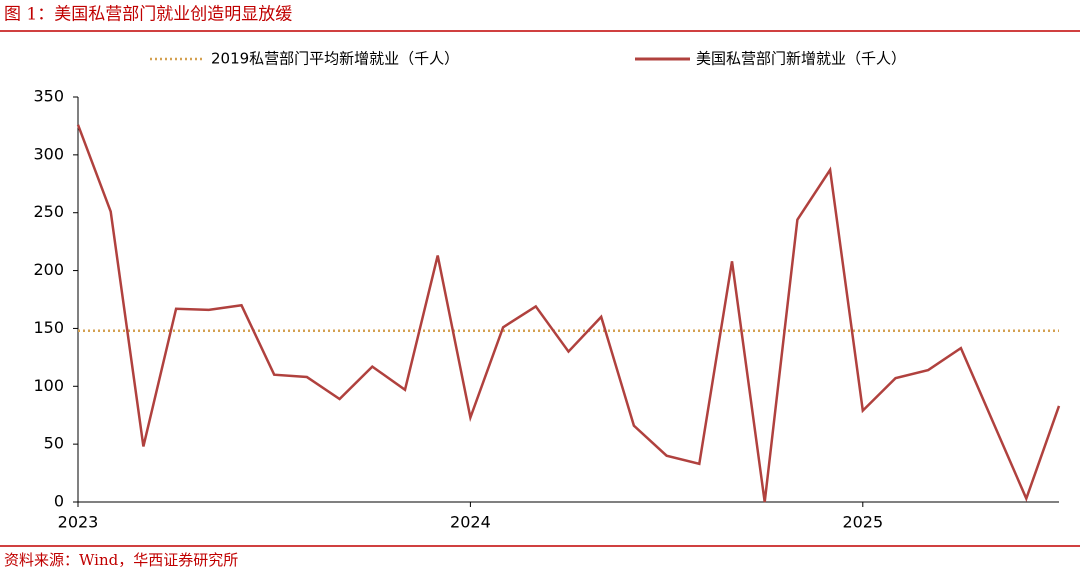  Describe the element at coordinates (48, 327) in the screenshot. I see `y-tick-label: 150` at that location.